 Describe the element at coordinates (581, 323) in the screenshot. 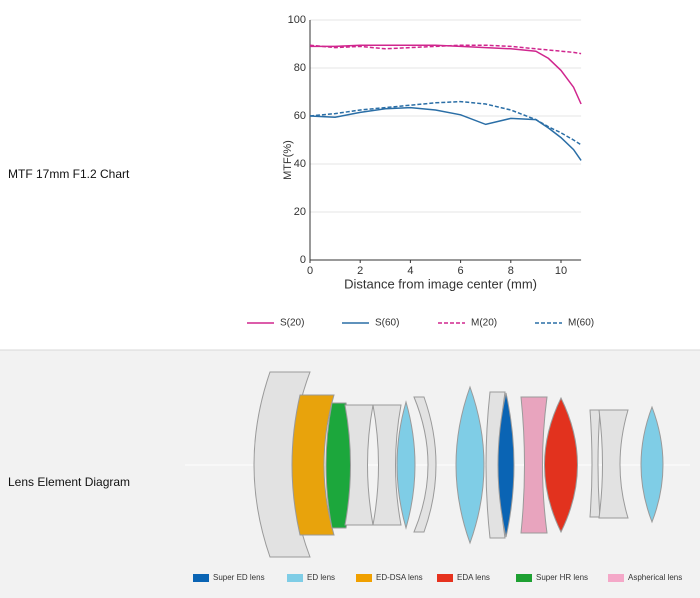

I see `legend-label: M(60)` at that location.